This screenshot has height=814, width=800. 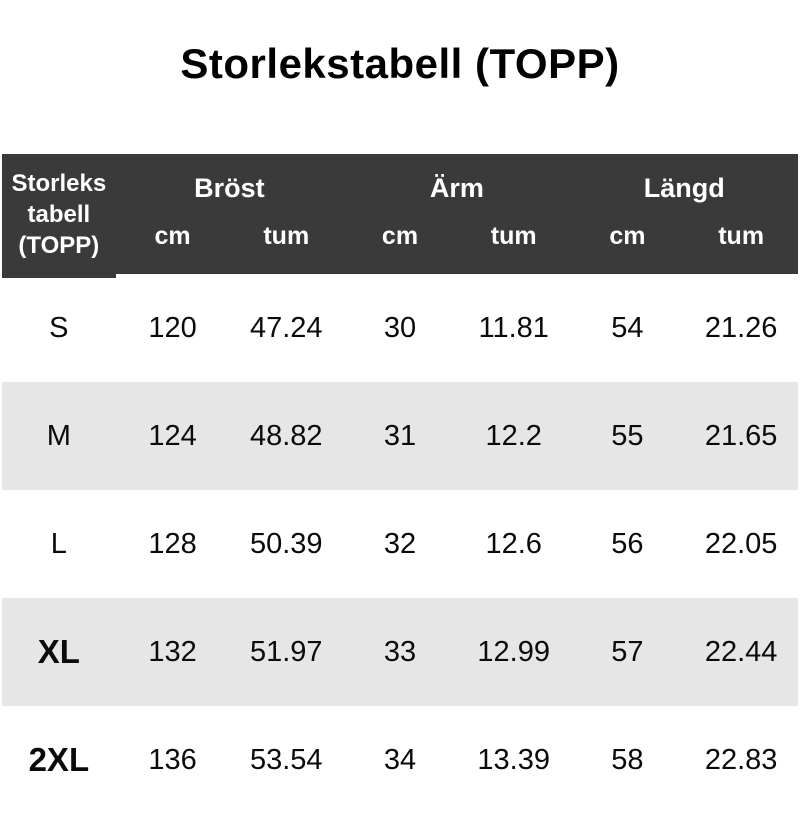 I want to click on cell-brost-tum: 51.97, so click(x=286, y=651).